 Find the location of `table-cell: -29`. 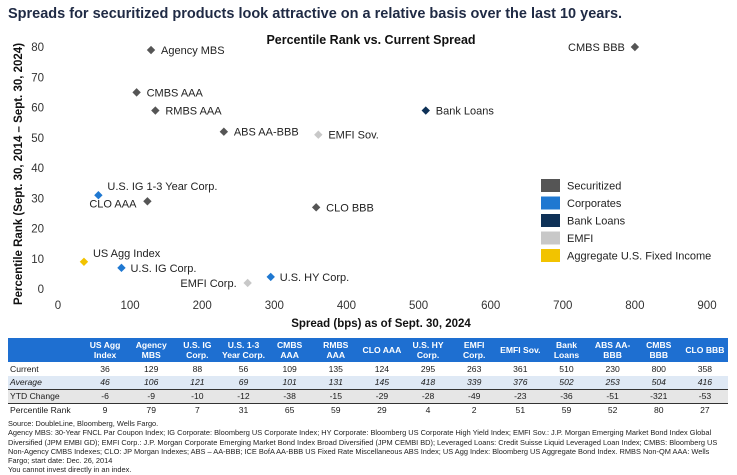

table-cell: -29 is located at coordinates (381, 396).